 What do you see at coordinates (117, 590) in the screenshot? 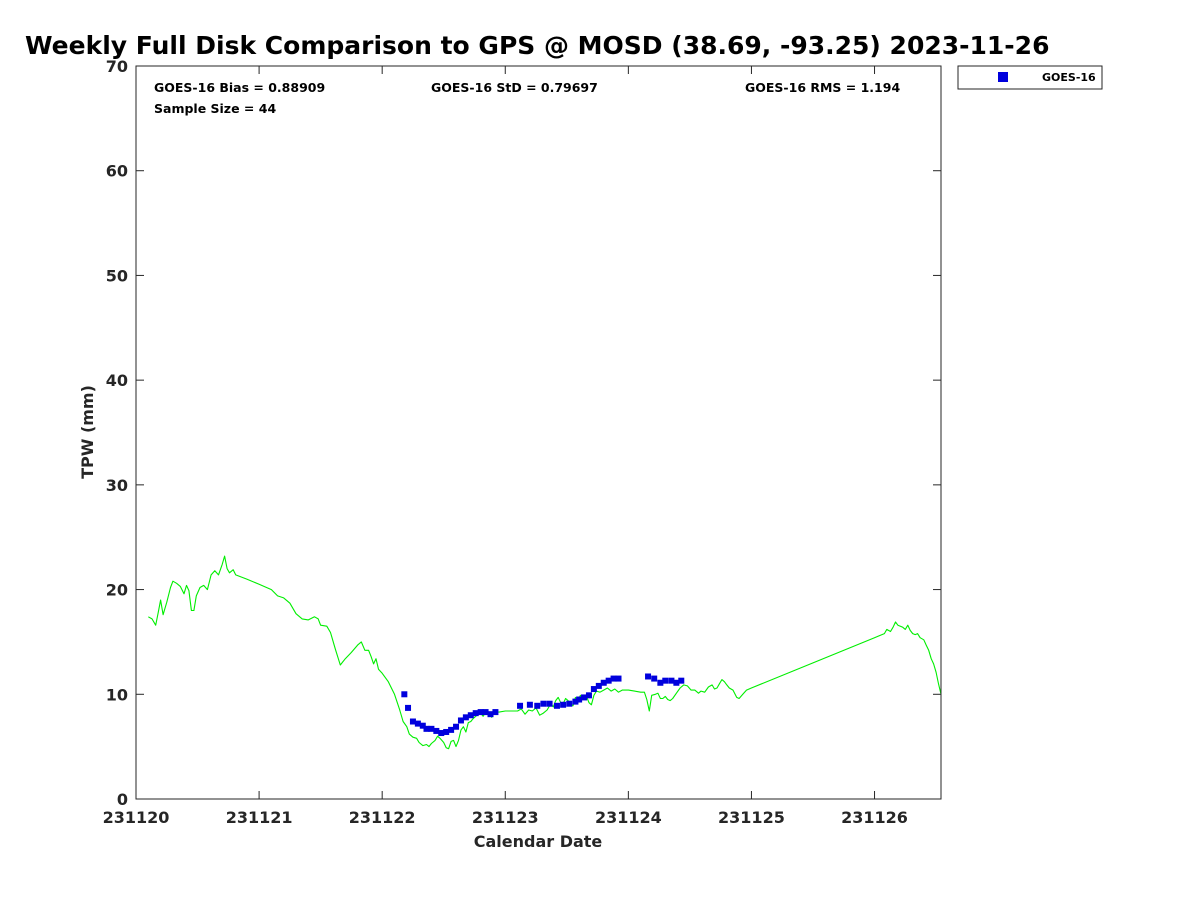
I see `y-tick-label: 20` at bounding box center [117, 590].